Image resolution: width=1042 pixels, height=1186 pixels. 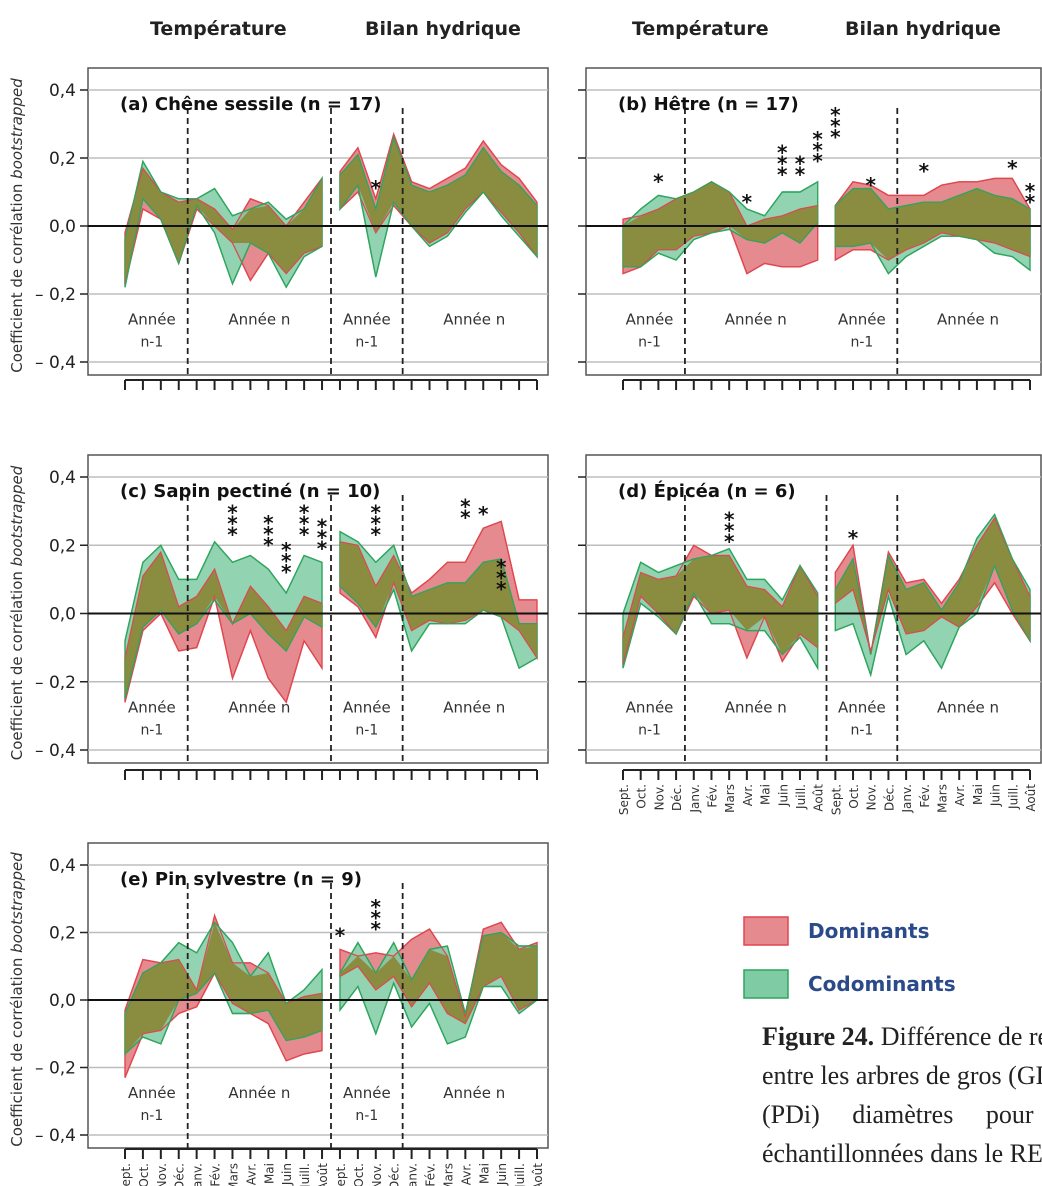 I want to click on month-tick-label: Fév., so click(x=216, y=1174).